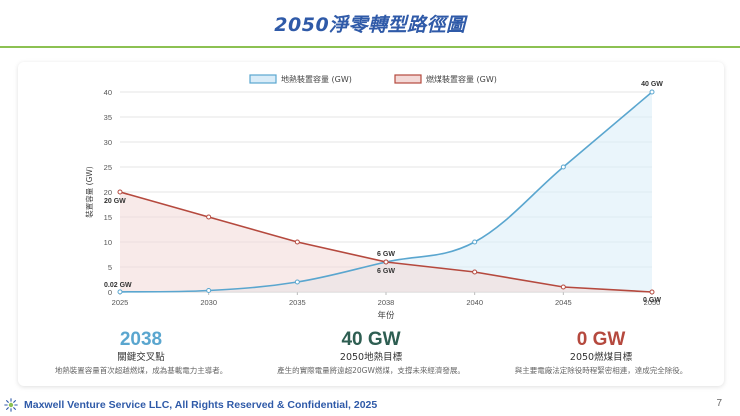 Image resolution: width=740 pixels, height=416 pixels. What do you see at coordinates (108, 217) in the screenshot?
I see `y-tick-label: 15` at bounding box center [108, 217].